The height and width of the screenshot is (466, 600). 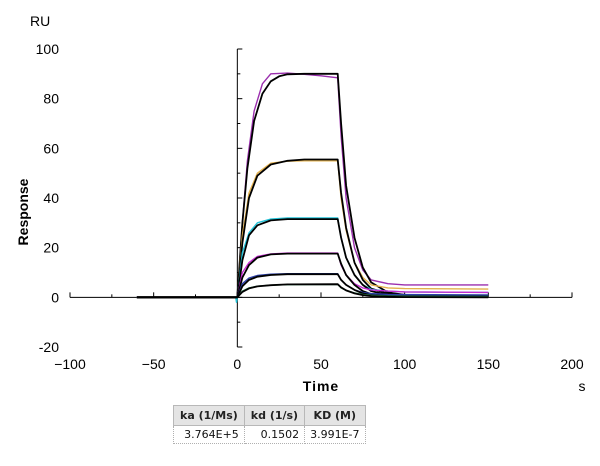 What do you see at coordinates (55, 297) in the screenshot?
I see `y-tick-label: 0` at bounding box center [55, 297].